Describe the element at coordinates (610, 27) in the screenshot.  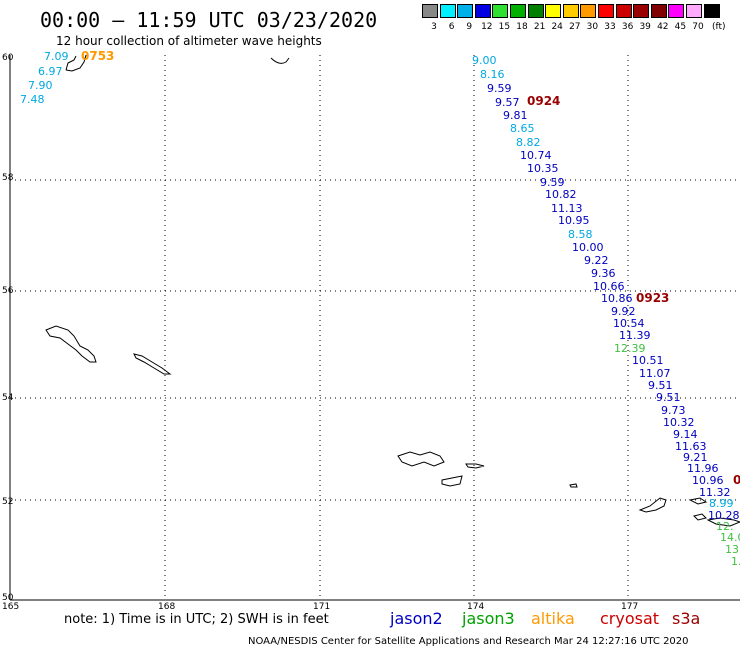
I see `legend-label: 33` at that location.